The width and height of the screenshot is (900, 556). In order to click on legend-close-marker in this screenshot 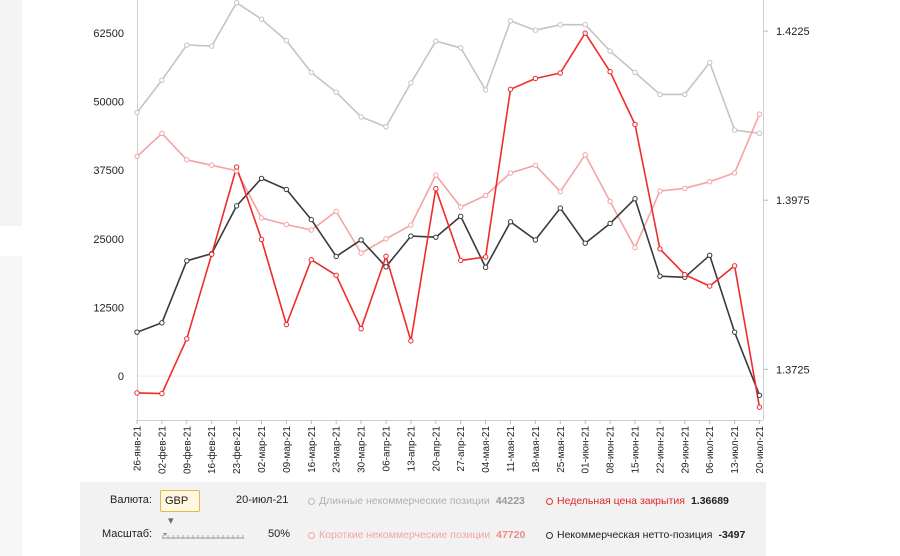, I will do `click(549, 501)`.